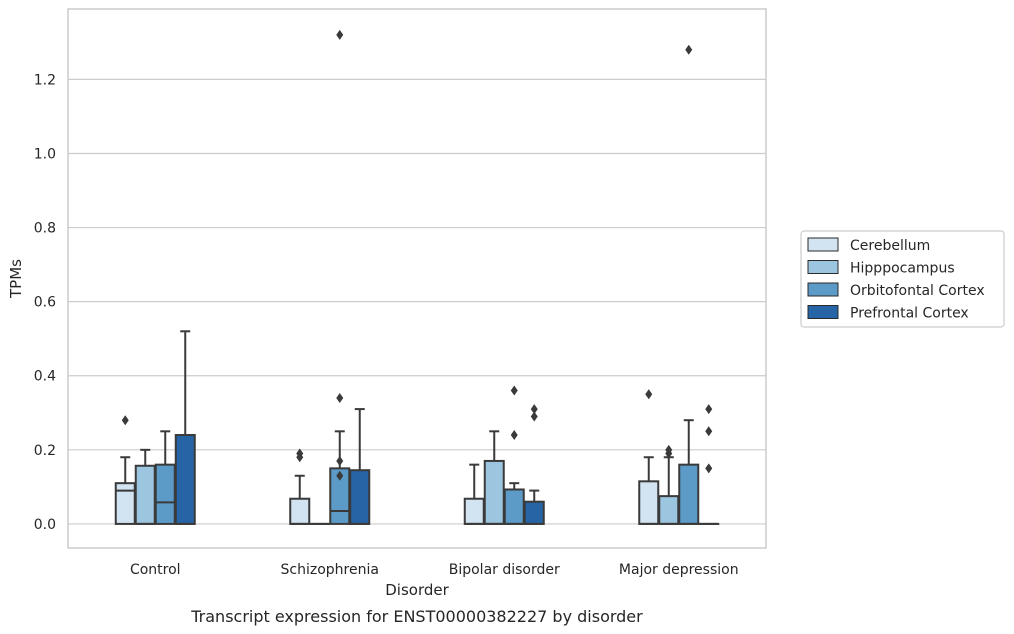 This screenshot has height=634, width=1014. I want to click on y-tick-label: 1.0, so click(45, 154).